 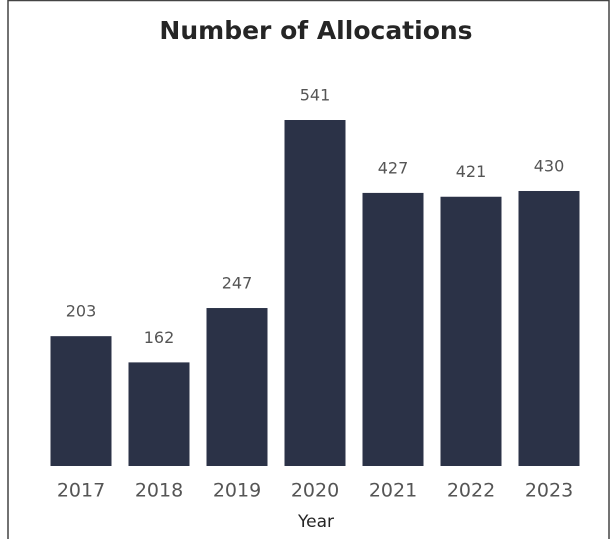 I want to click on data-label: 247, so click(x=237, y=283).